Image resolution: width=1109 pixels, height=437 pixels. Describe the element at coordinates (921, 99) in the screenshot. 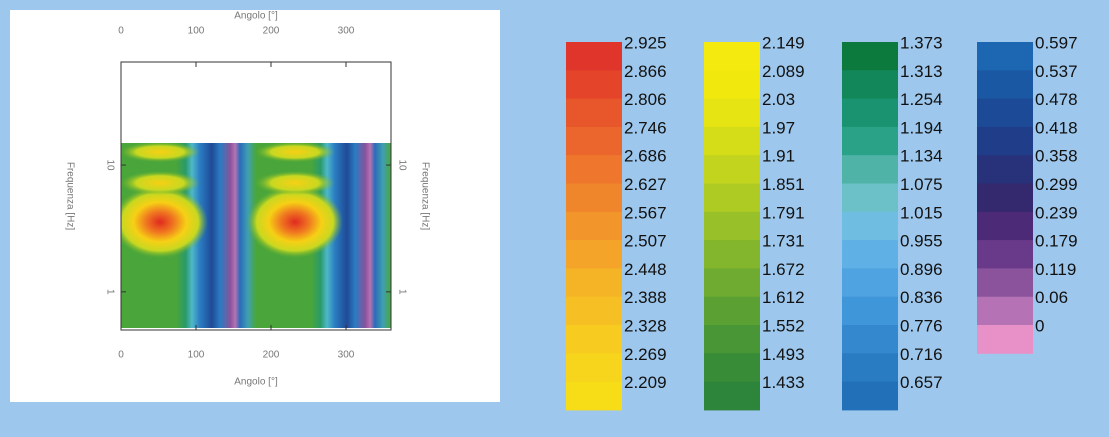

I see `colorbar-label: 1.254` at that location.